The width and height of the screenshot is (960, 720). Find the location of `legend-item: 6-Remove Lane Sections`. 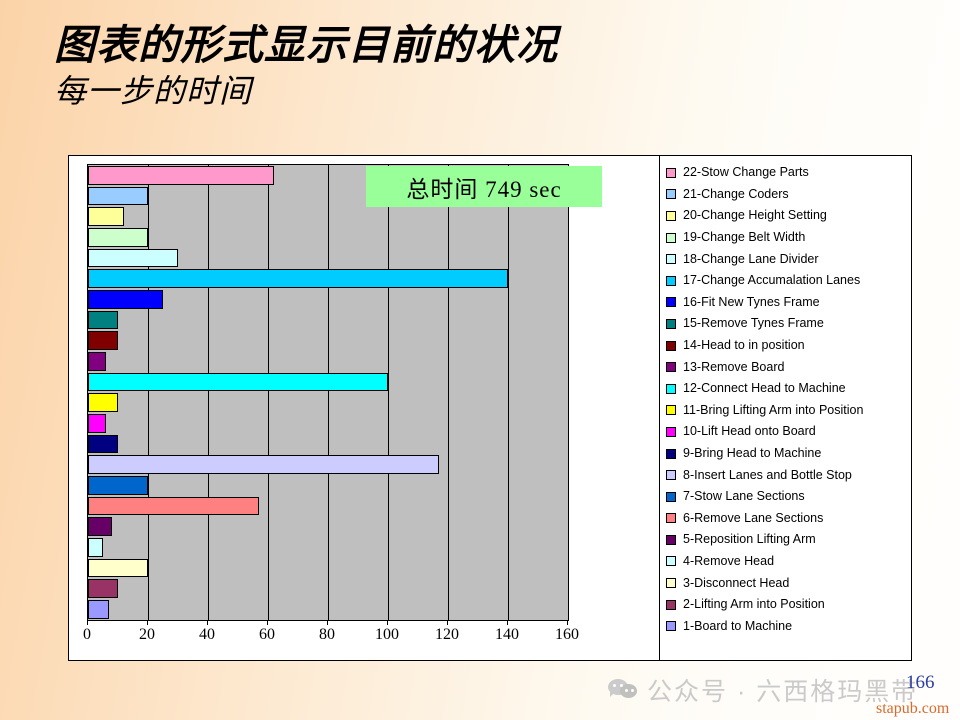

legend-item: 6-Remove Lane Sections is located at coordinates (788, 519).